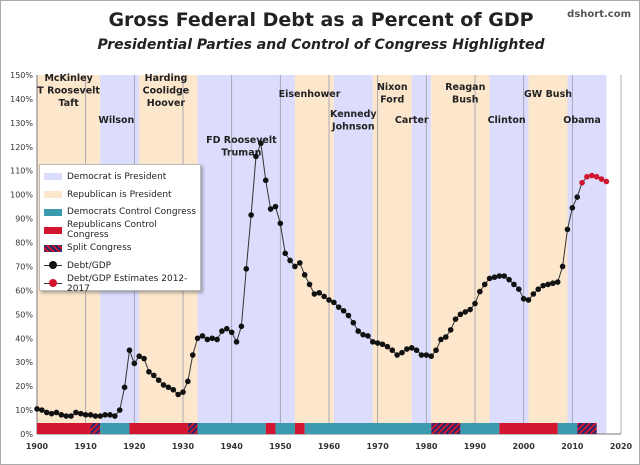 The height and width of the screenshot is (465, 640). I want to click on x-tick-label: 1960, so click(329, 446).